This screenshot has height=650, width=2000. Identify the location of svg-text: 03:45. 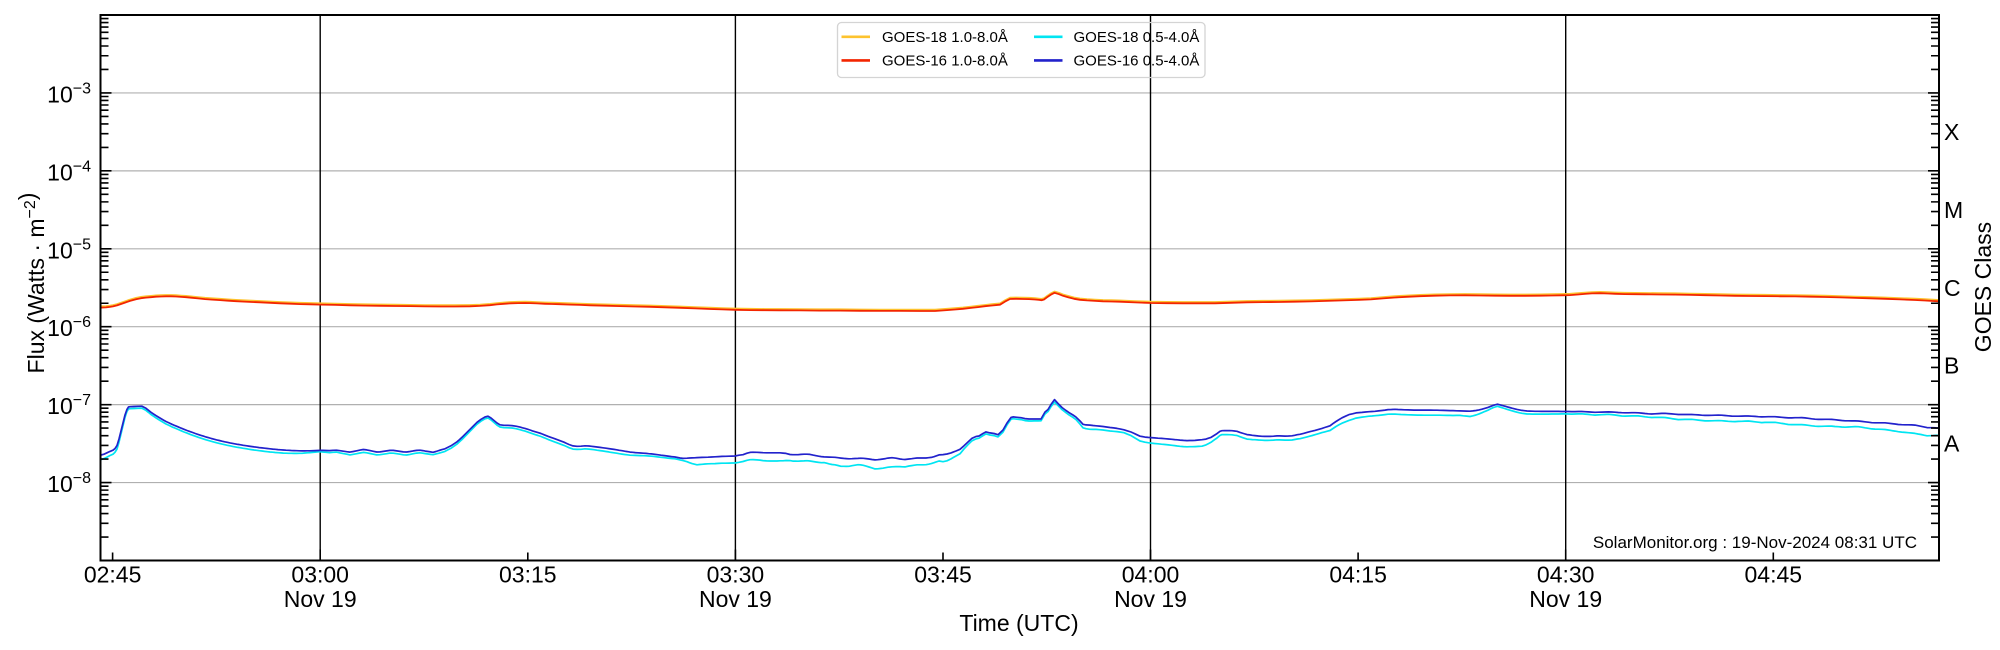
(943, 575).